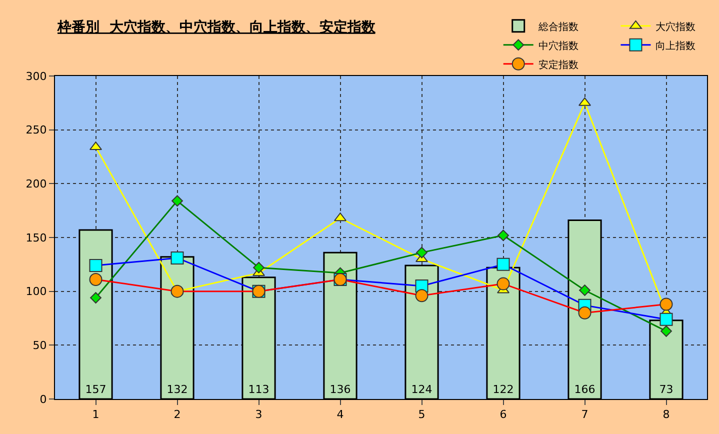  What do you see at coordinates (259, 389) in the screenshot?
I see `data-label: 113` at bounding box center [259, 389].